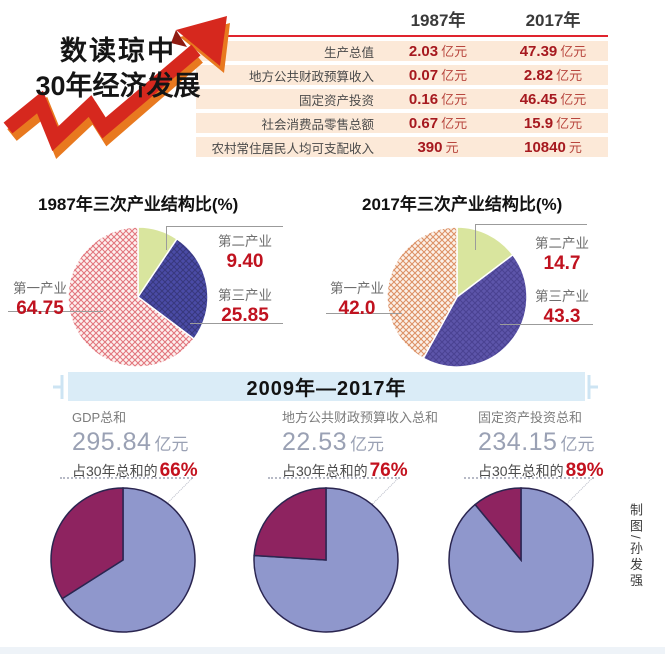 The width and height of the screenshot is (665, 654). I want to click on credit-byline: 制图/孙发强, so click(635, 546).